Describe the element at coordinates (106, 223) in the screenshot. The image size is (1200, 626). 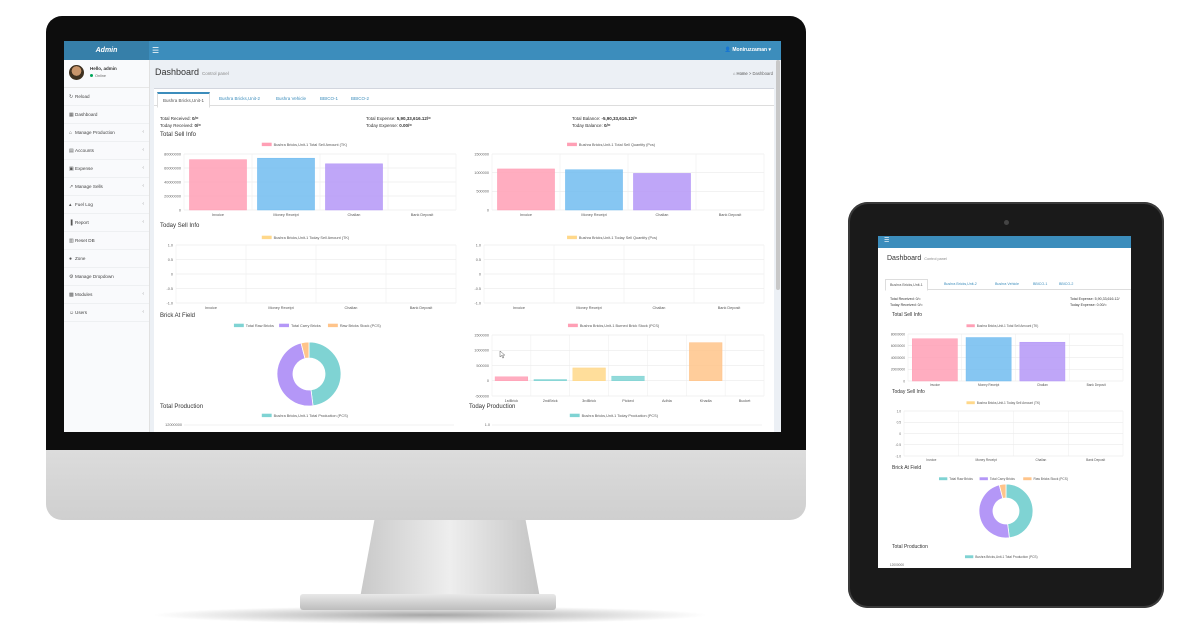
I see `sidebar-item-report: ▐ Report ‹` at that location.